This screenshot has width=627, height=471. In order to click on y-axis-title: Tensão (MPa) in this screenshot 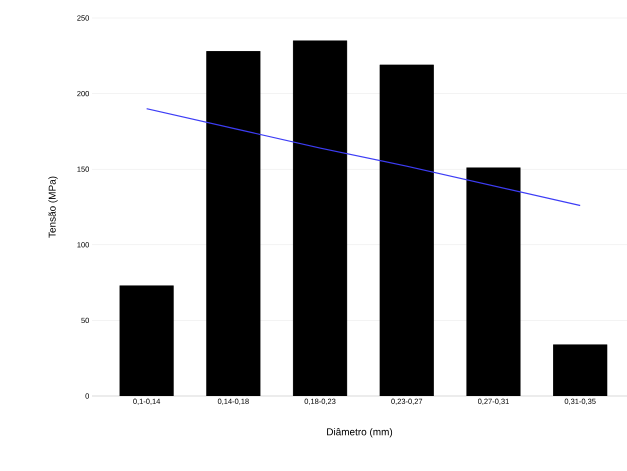, I will do `click(53, 207)`.